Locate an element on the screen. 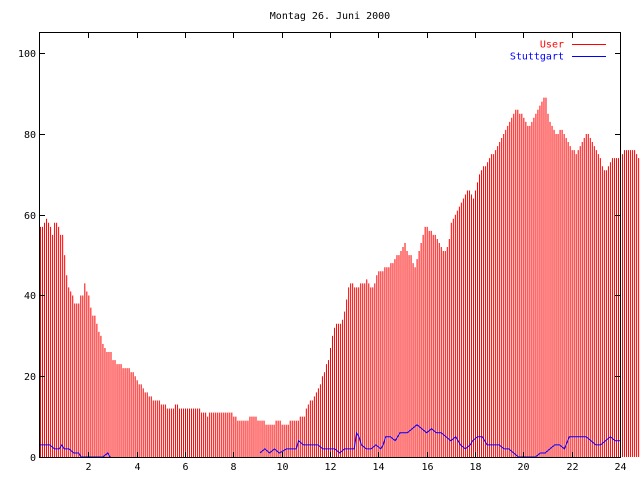 The height and width of the screenshot is (480, 640). x-tick-label: 2 is located at coordinates (88, 467).